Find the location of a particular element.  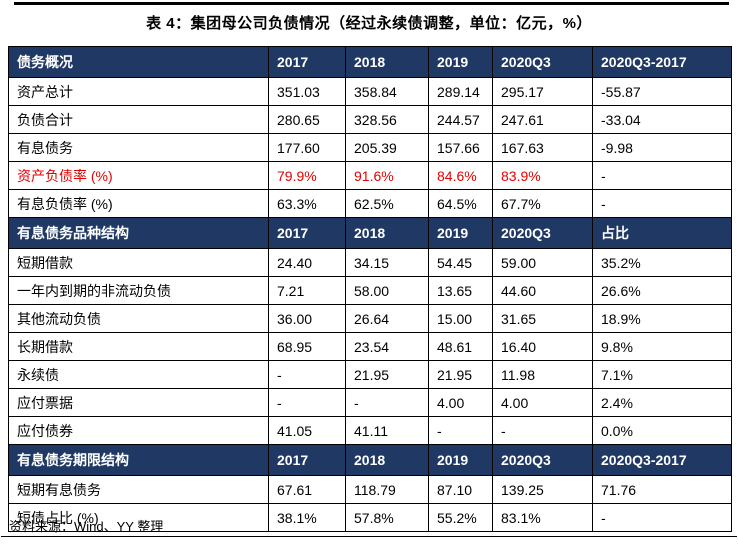

table-row: 一年内到期的非流动负债 7.21 58.00 13.65 44.60 26.6% is located at coordinates (370, 290).